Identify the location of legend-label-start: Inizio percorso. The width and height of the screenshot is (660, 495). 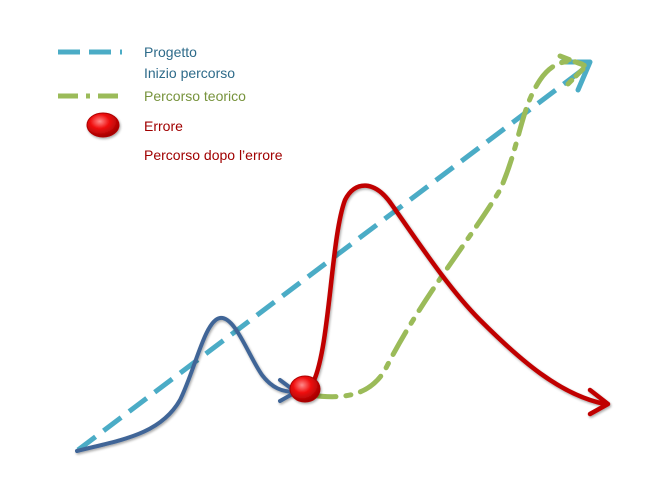
(189, 73).